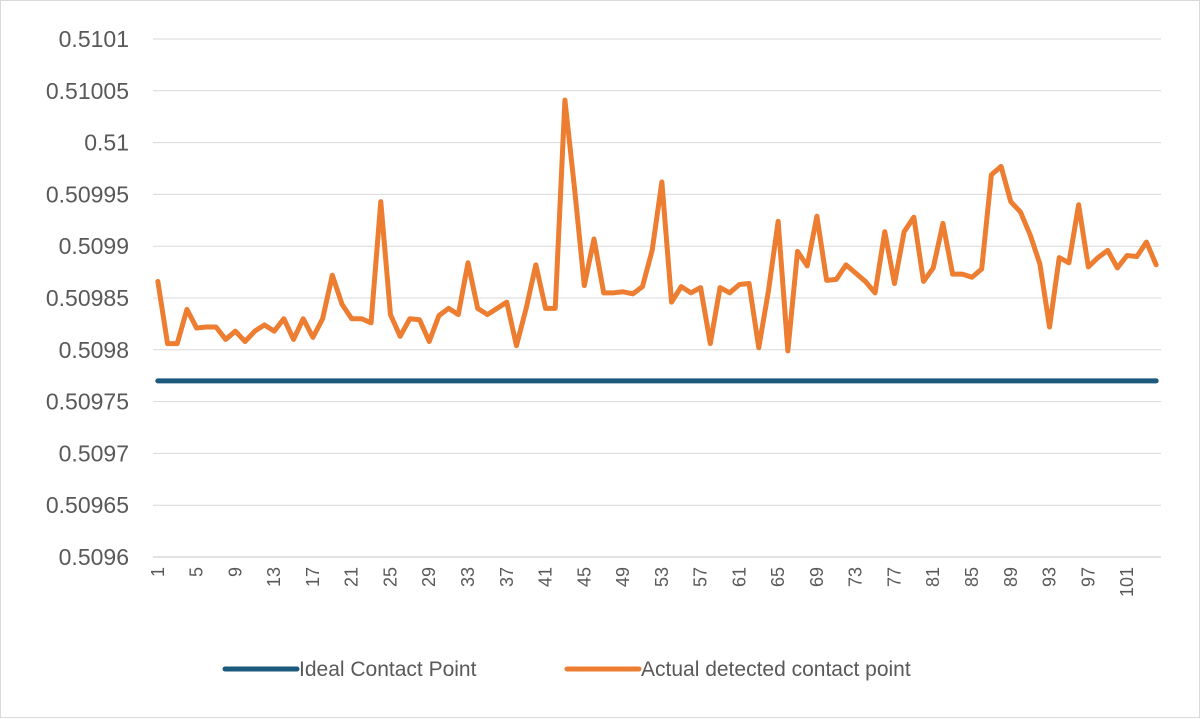  Describe the element at coordinates (776, 669) in the screenshot. I see `legend-label-actual-detected-contact-point: Actual detected contact point` at that location.